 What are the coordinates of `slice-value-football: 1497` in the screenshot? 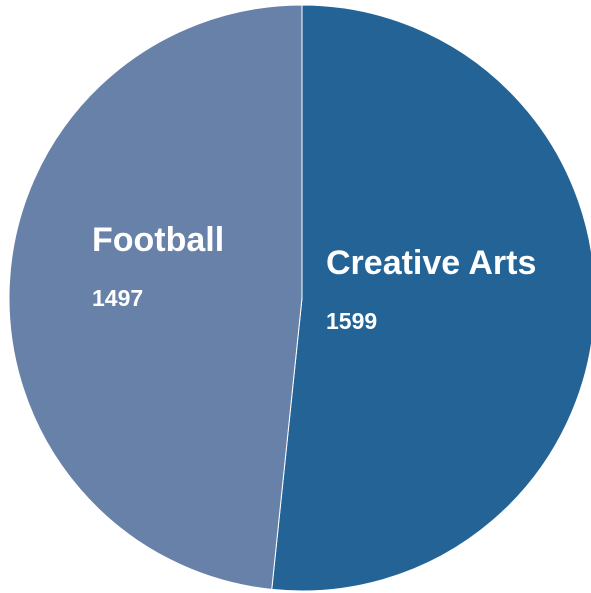 It's located at (117, 298).